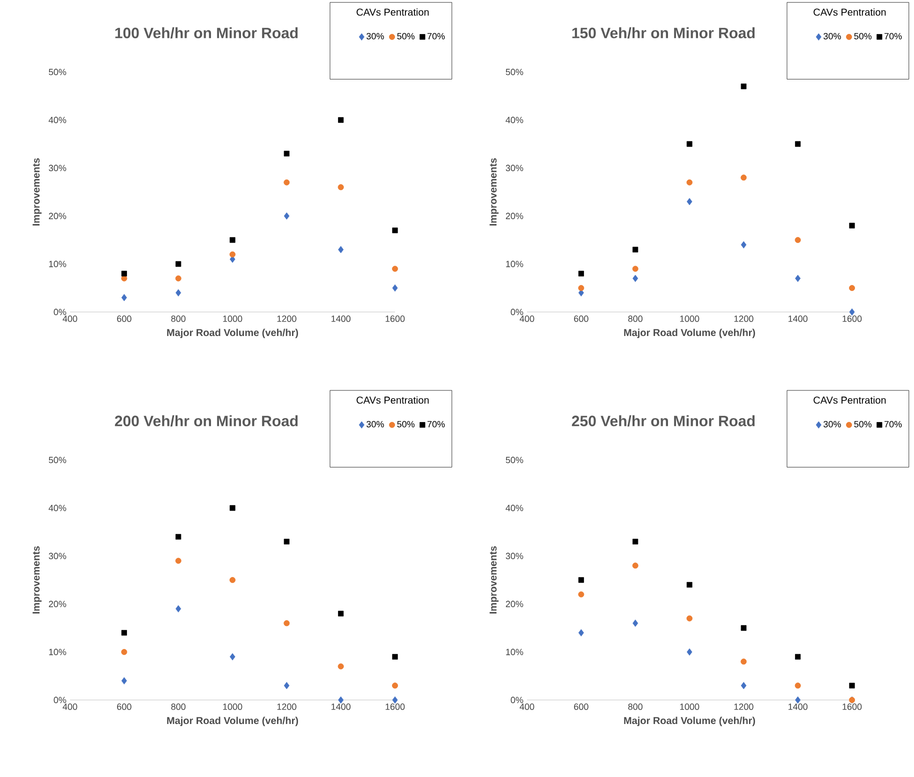 The width and height of the screenshot is (914, 777). I want to click on y-axis-title: Improvements, so click(494, 580).